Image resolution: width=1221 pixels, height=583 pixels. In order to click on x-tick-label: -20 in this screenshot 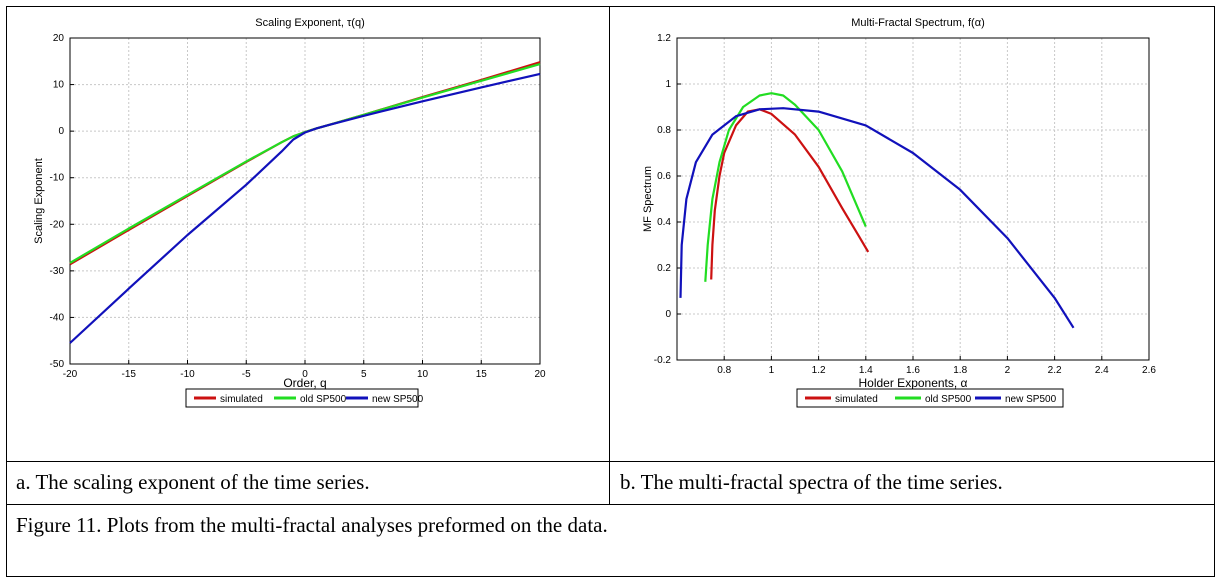, I will do `click(70, 374)`.